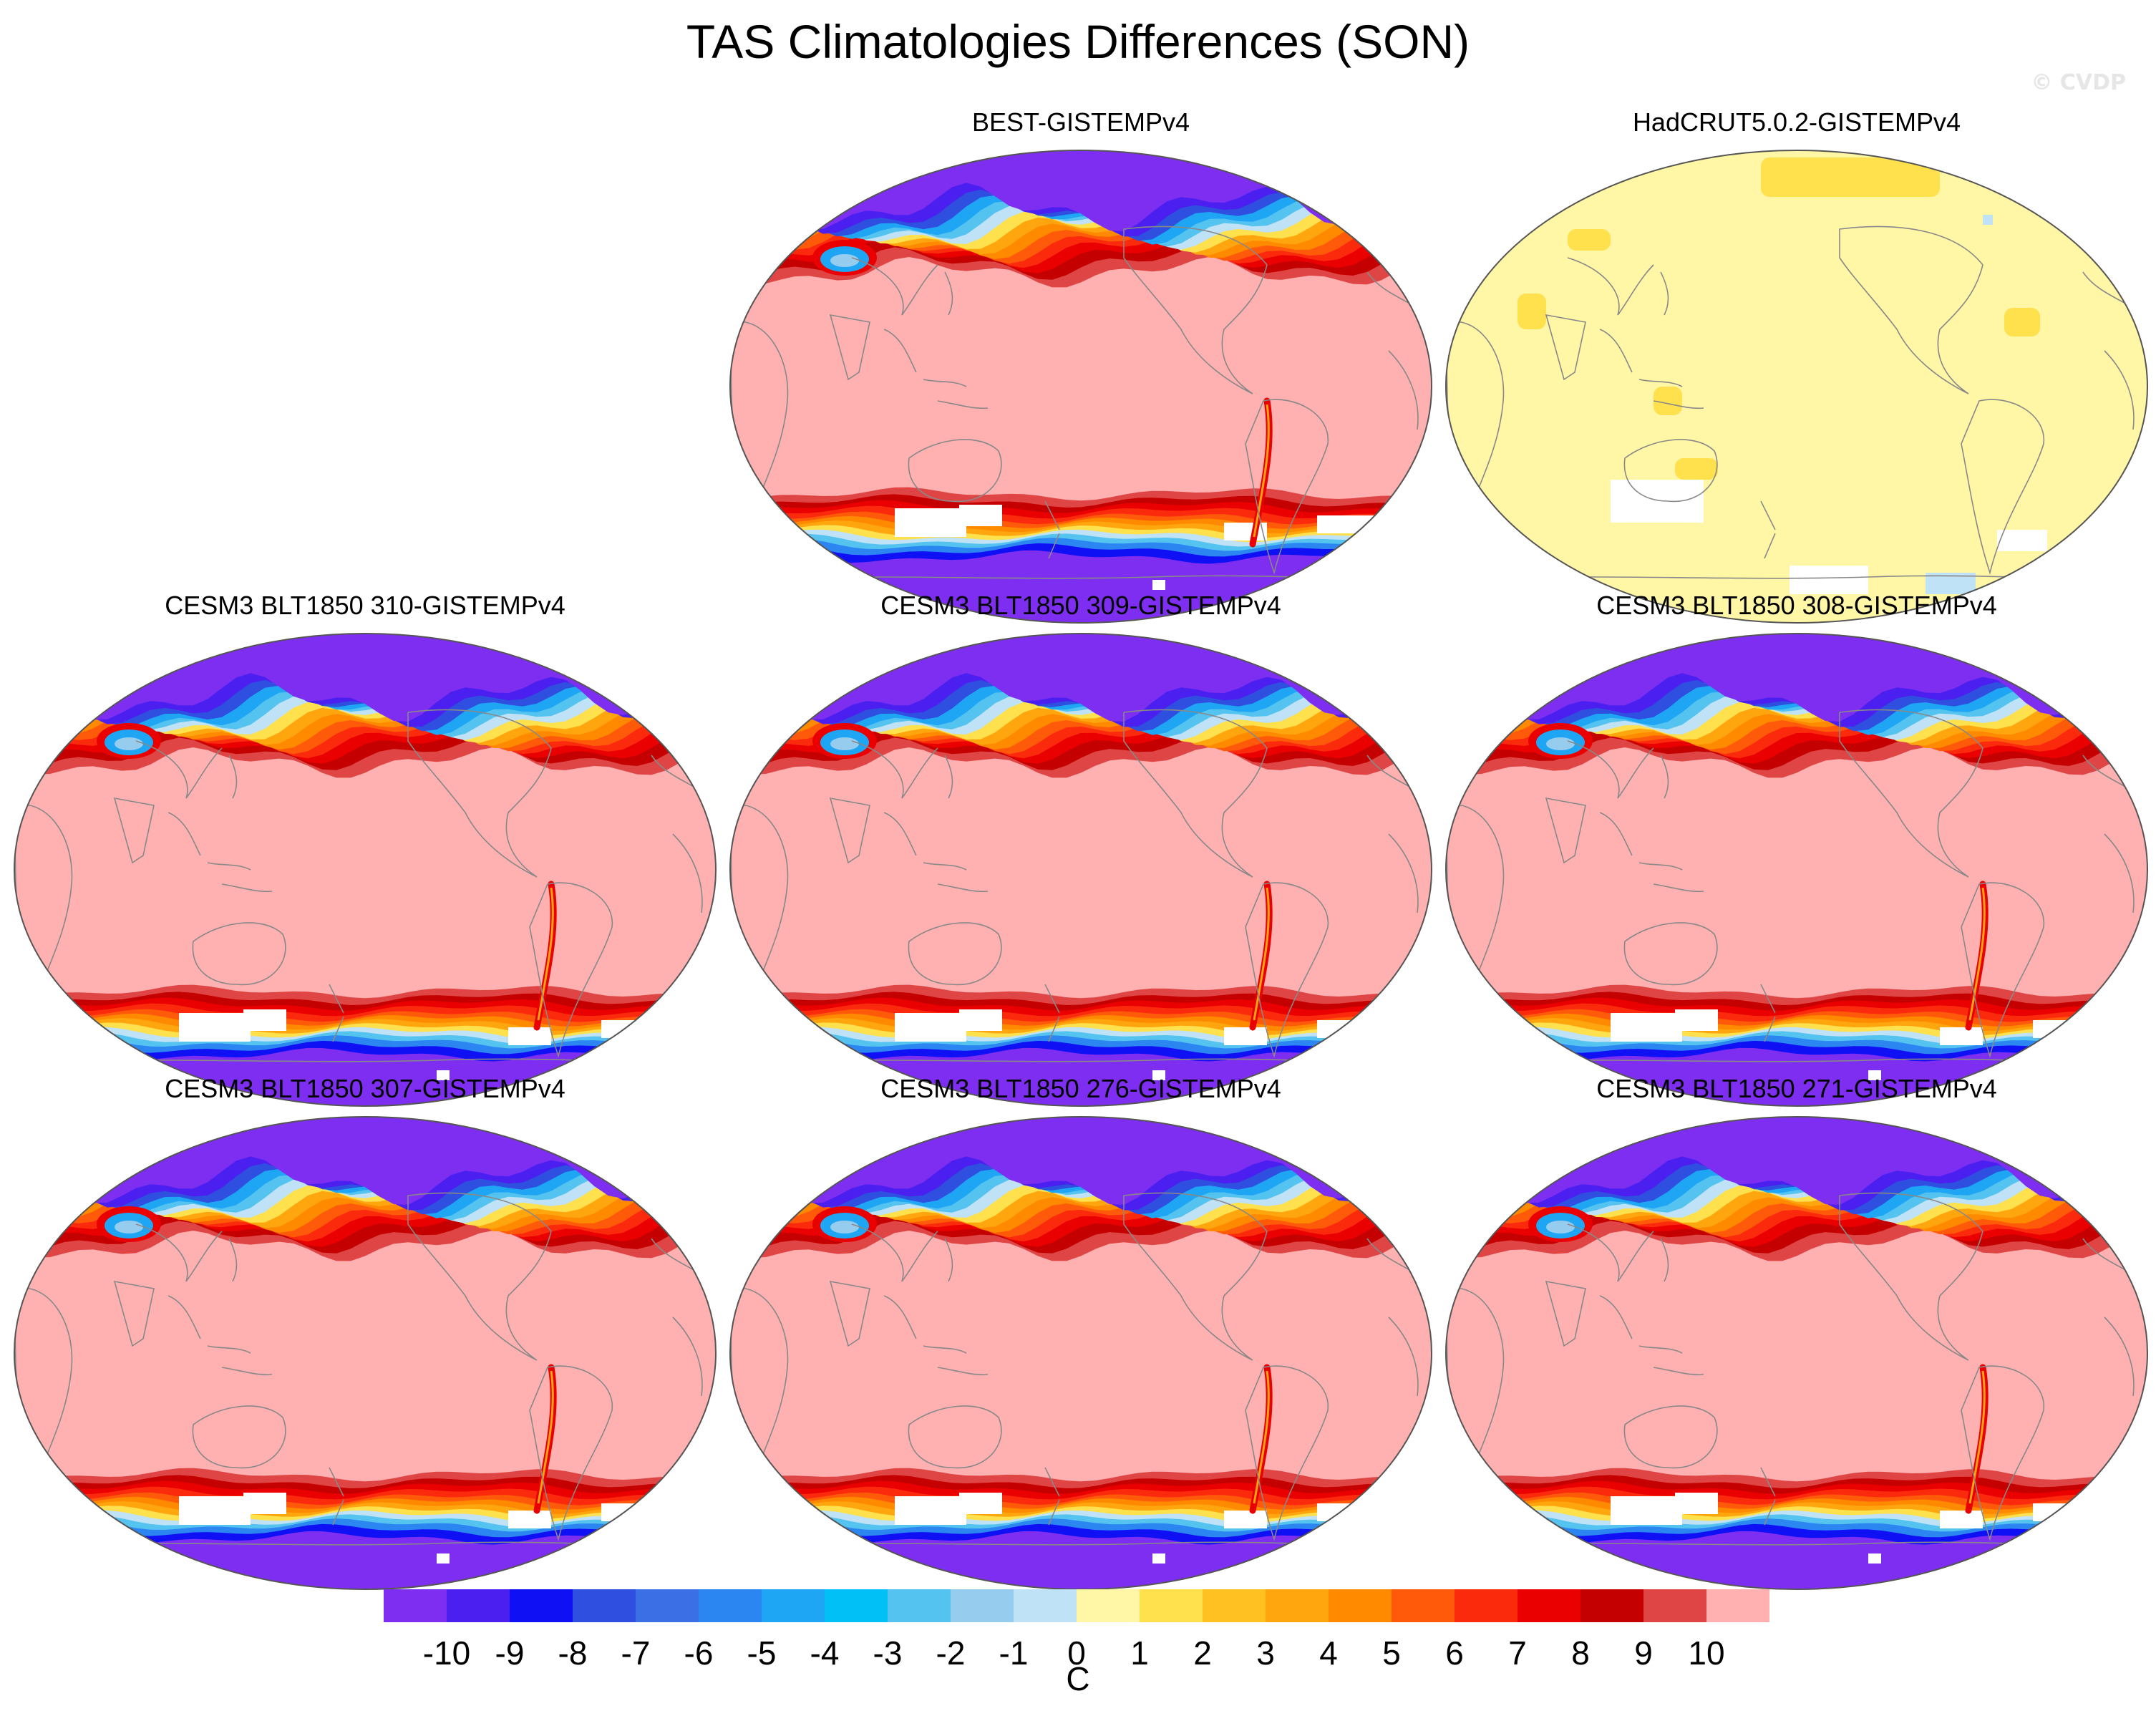 This screenshot has width=2156, height=1716. What do you see at coordinates (1077, 1653) in the screenshot?
I see `colorbar-tick-label: 0` at bounding box center [1077, 1653].